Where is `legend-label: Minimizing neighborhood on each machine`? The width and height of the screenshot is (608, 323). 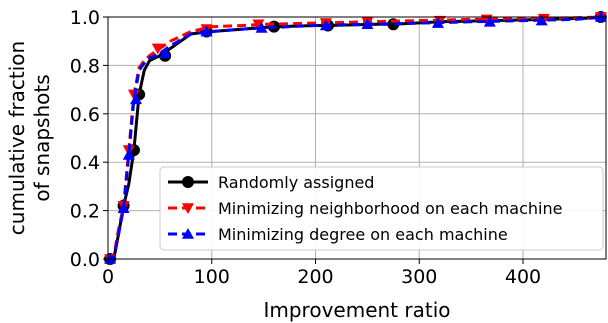
legend-label: Minimizing neighborhood on each machine is located at coordinates (390, 208).